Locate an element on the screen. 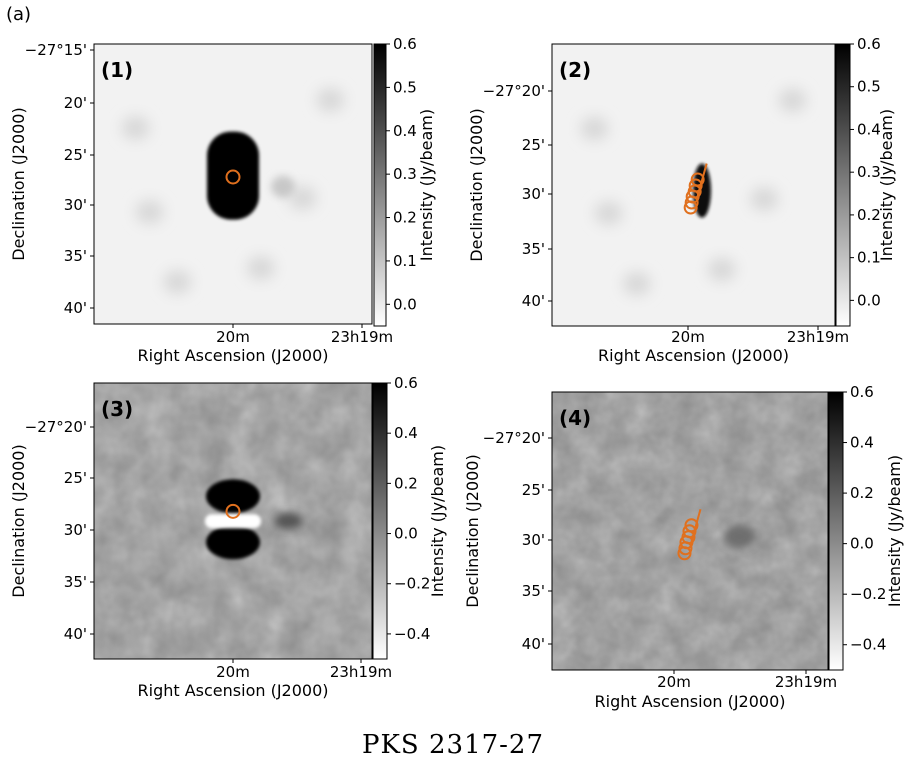  y-tick-label: −27°15' is located at coordinates (56, 50).